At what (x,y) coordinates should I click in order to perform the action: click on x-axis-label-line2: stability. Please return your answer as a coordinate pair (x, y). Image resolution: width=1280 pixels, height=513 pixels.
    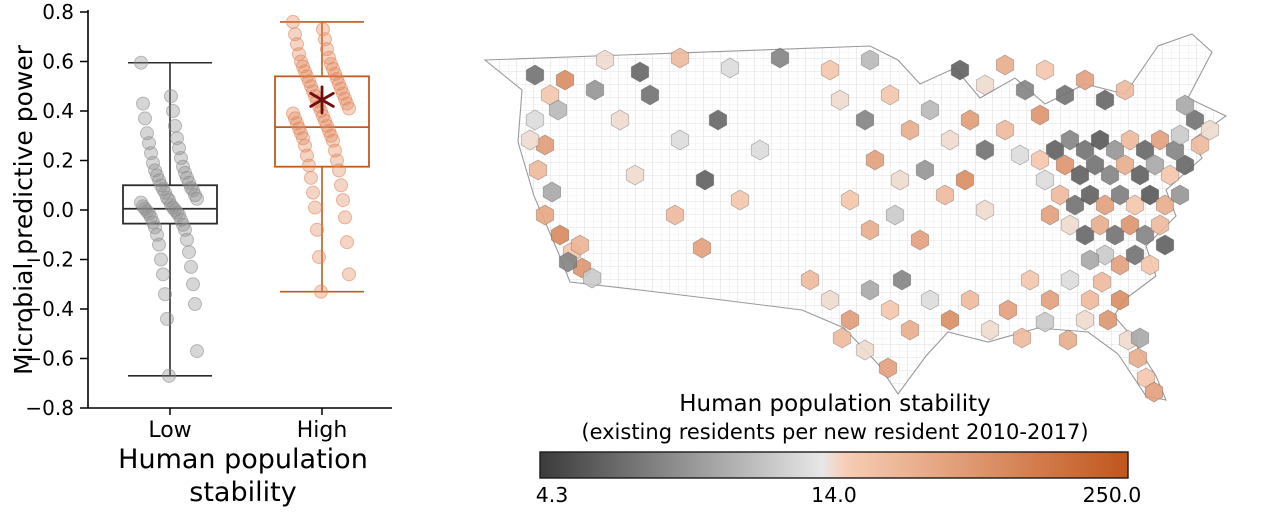
    Looking at the image, I should click on (243, 492).